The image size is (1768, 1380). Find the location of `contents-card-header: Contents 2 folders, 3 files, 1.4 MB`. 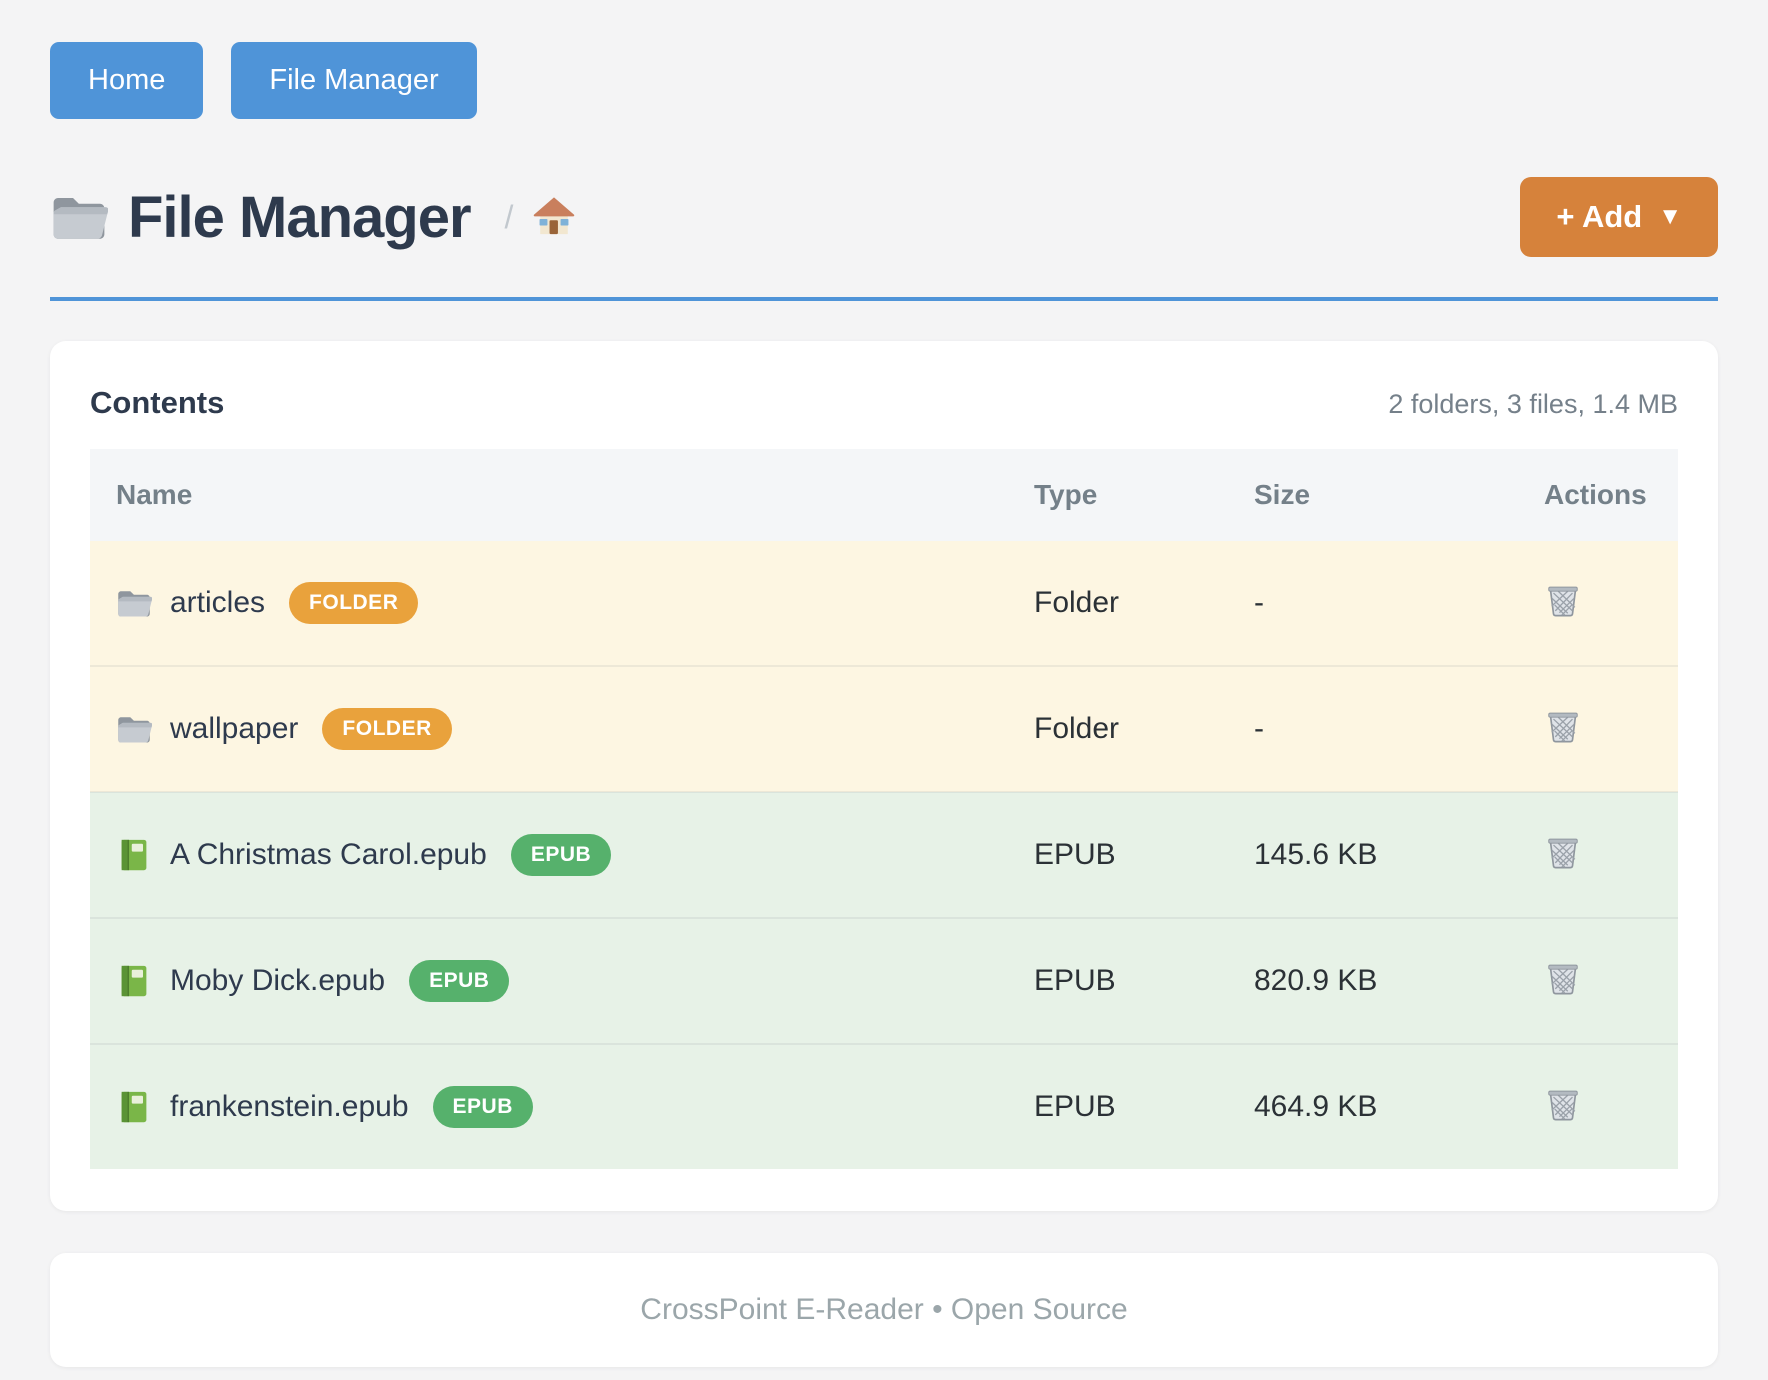

contents-card-header: Contents 2 folders, 3 files, 1.4 MB is located at coordinates (884, 403).